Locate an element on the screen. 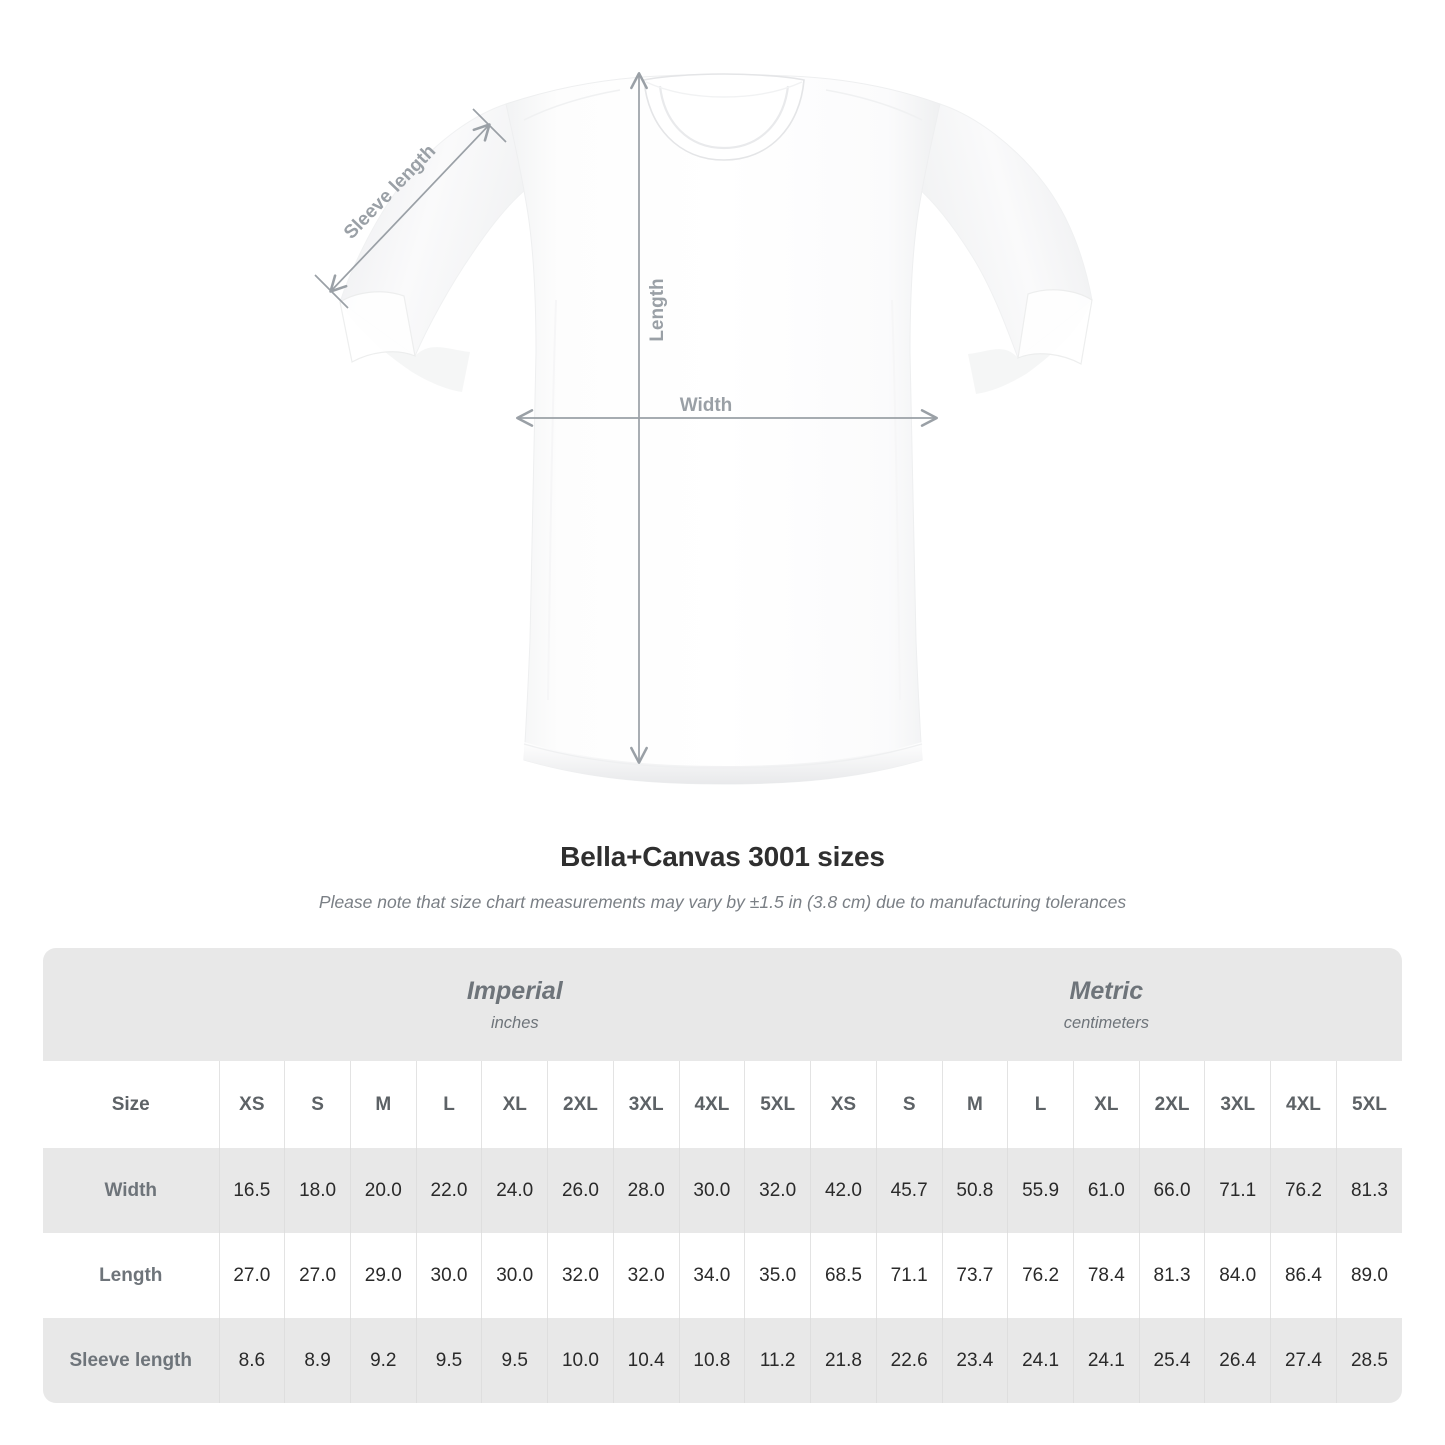  measurement-cell: 24.0 is located at coordinates (514, 1190).